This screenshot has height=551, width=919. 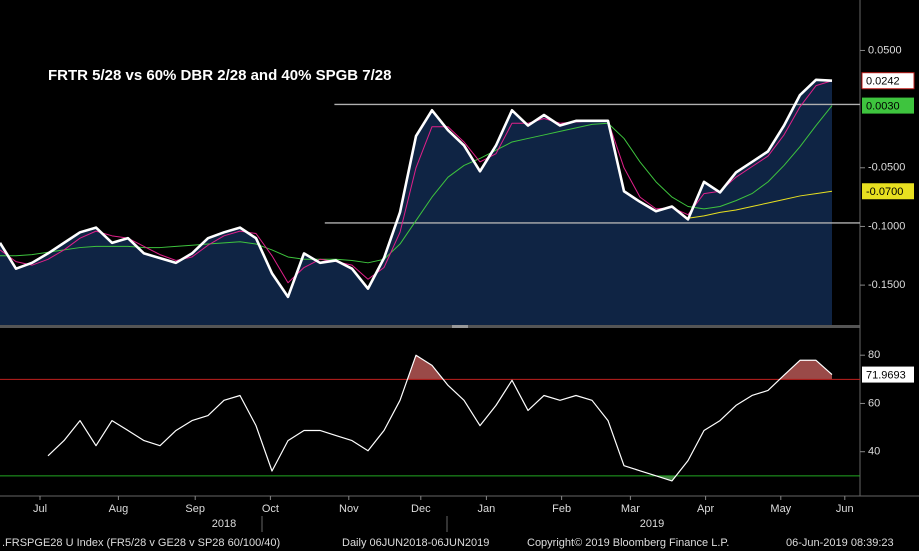 What do you see at coordinates (886, 168) in the screenshot?
I see `y-tick-label: -0.0500` at bounding box center [886, 168].